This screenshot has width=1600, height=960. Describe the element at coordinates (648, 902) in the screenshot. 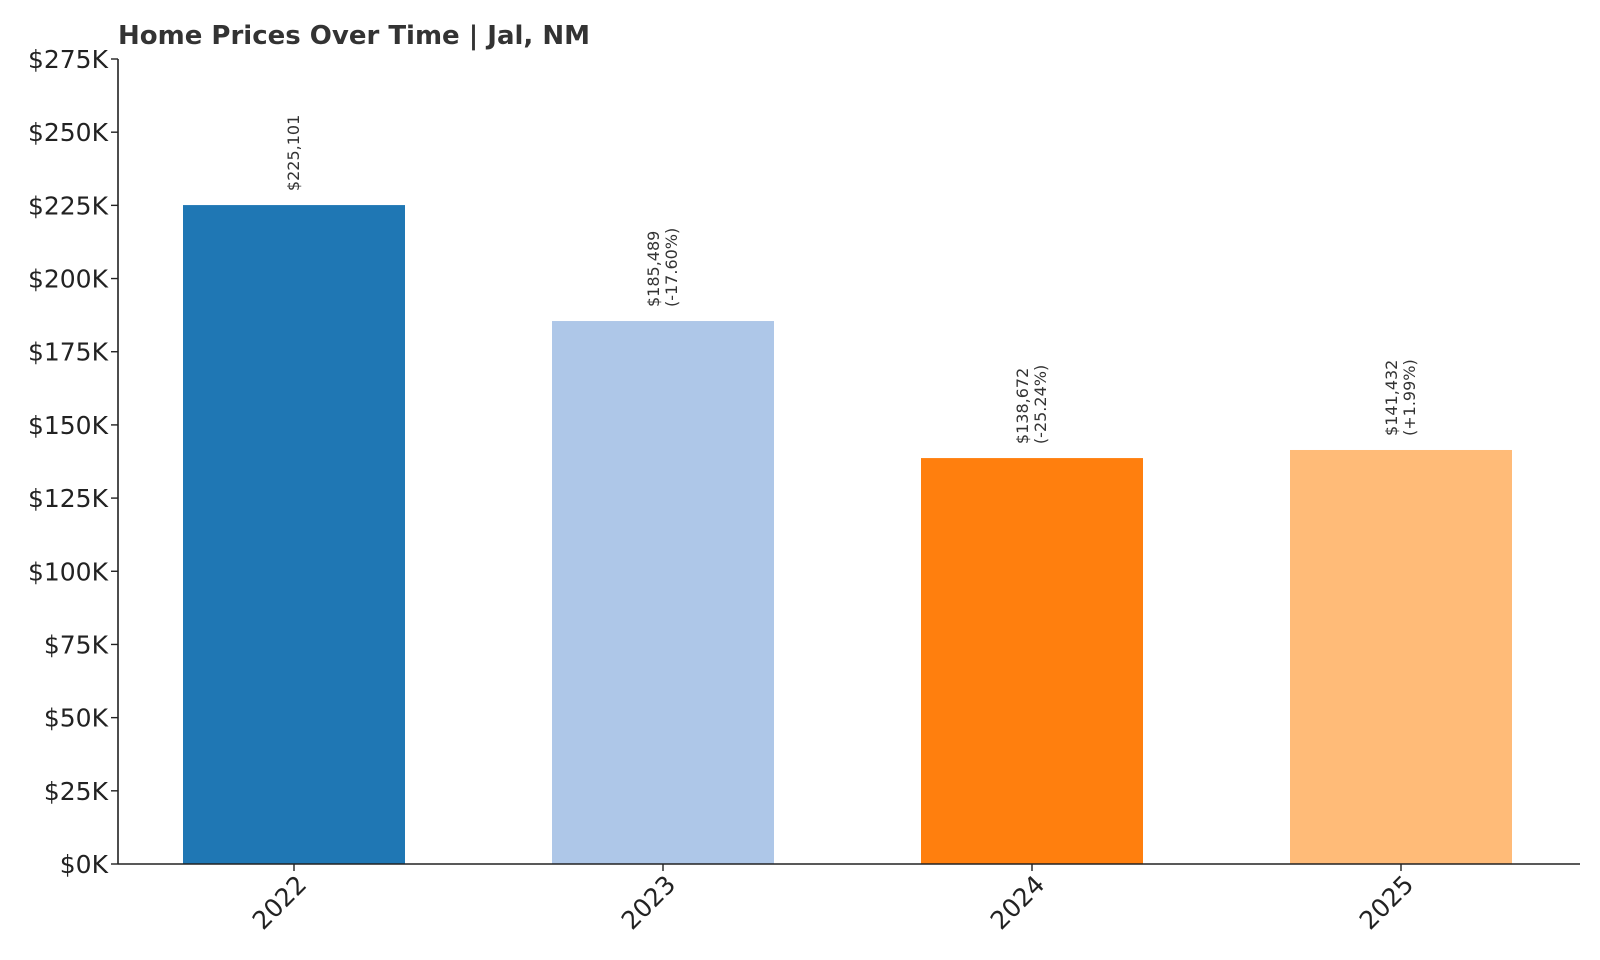

I see `x-tick-label: 2023` at that location.